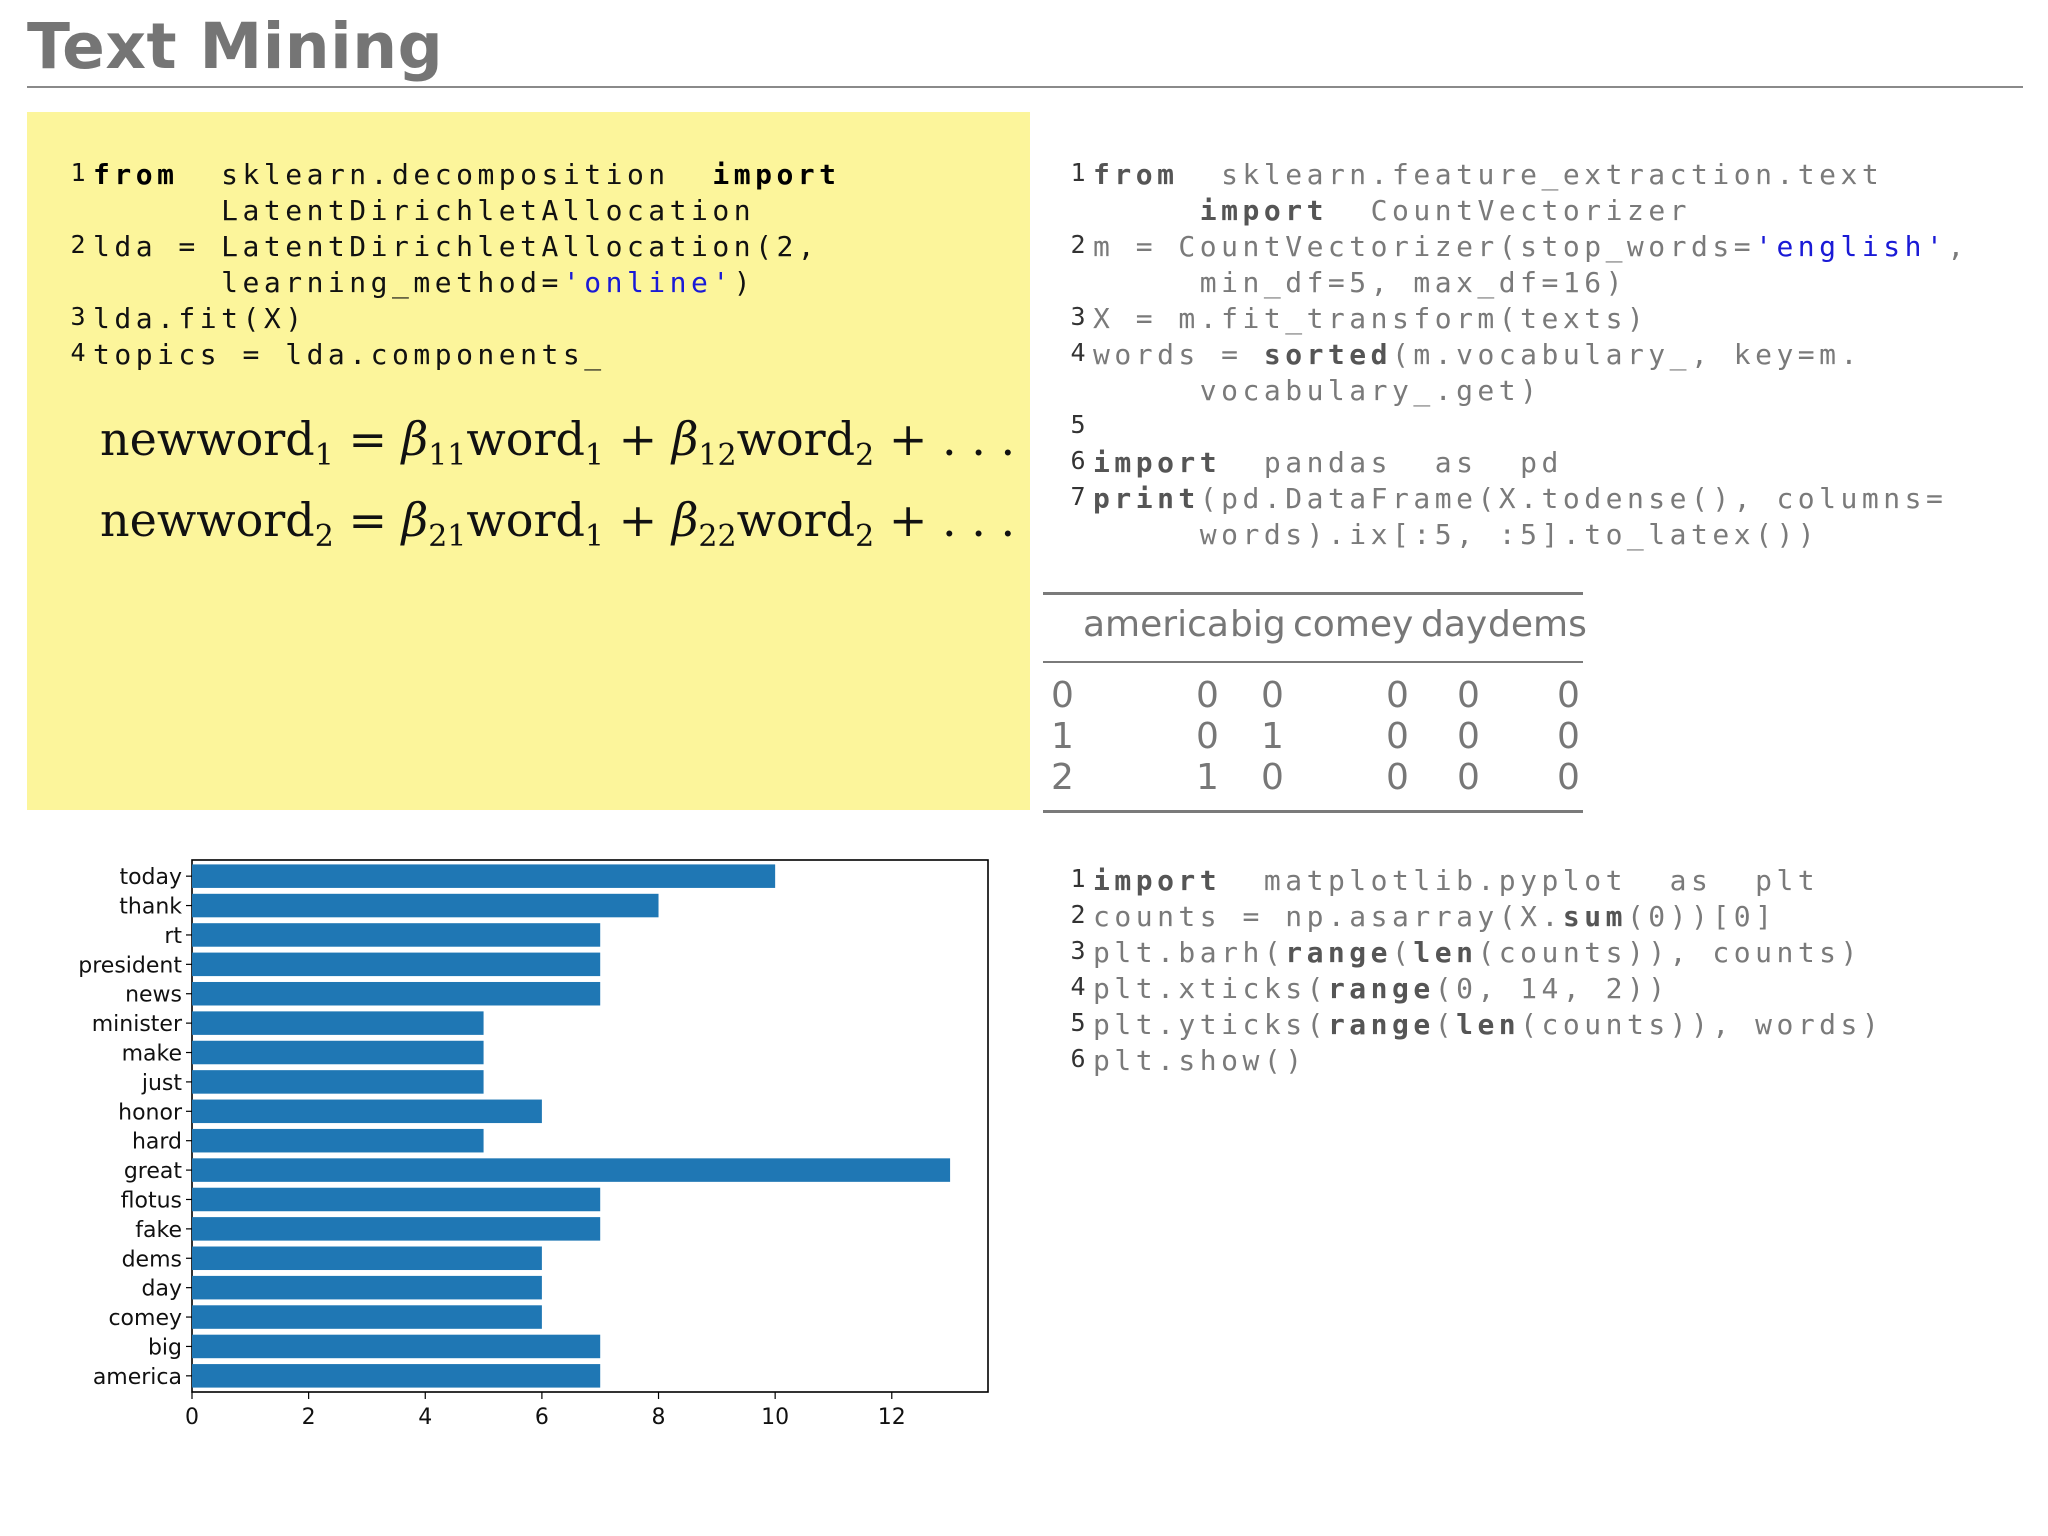  Describe the element at coordinates (153, 1171) in the screenshot. I see `ytick-label-great: great` at that location.